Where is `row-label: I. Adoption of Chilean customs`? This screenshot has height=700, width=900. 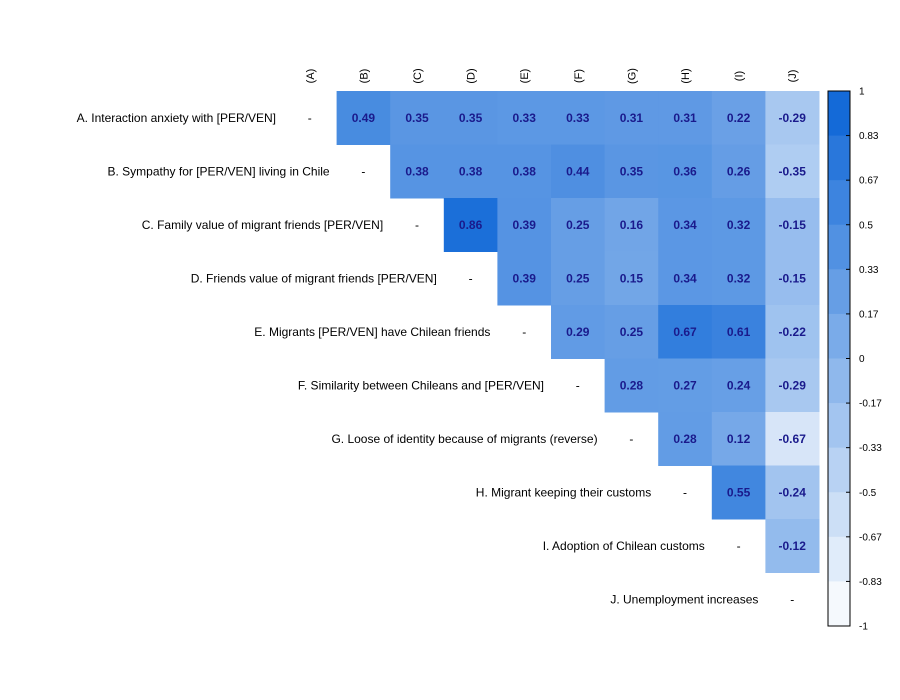
row-label: I. Adoption of Chilean customs is located at coordinates (624, 546).